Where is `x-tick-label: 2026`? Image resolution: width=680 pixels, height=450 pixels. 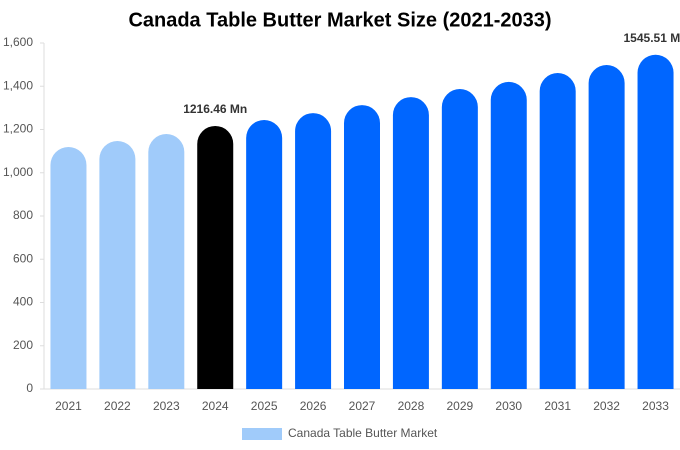 x-tick-label: 2026 is located at coordinates (313, 406).